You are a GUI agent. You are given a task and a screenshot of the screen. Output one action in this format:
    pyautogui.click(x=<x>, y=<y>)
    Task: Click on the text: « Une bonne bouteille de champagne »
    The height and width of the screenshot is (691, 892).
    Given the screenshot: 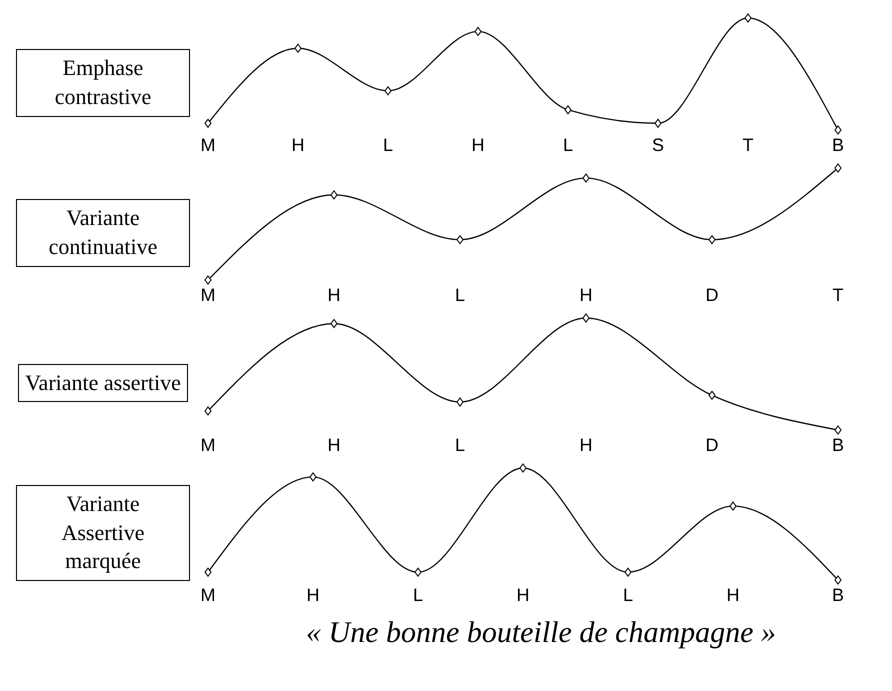 What is the action you would take?
    pyautogui.click(x=541, y=633)
    